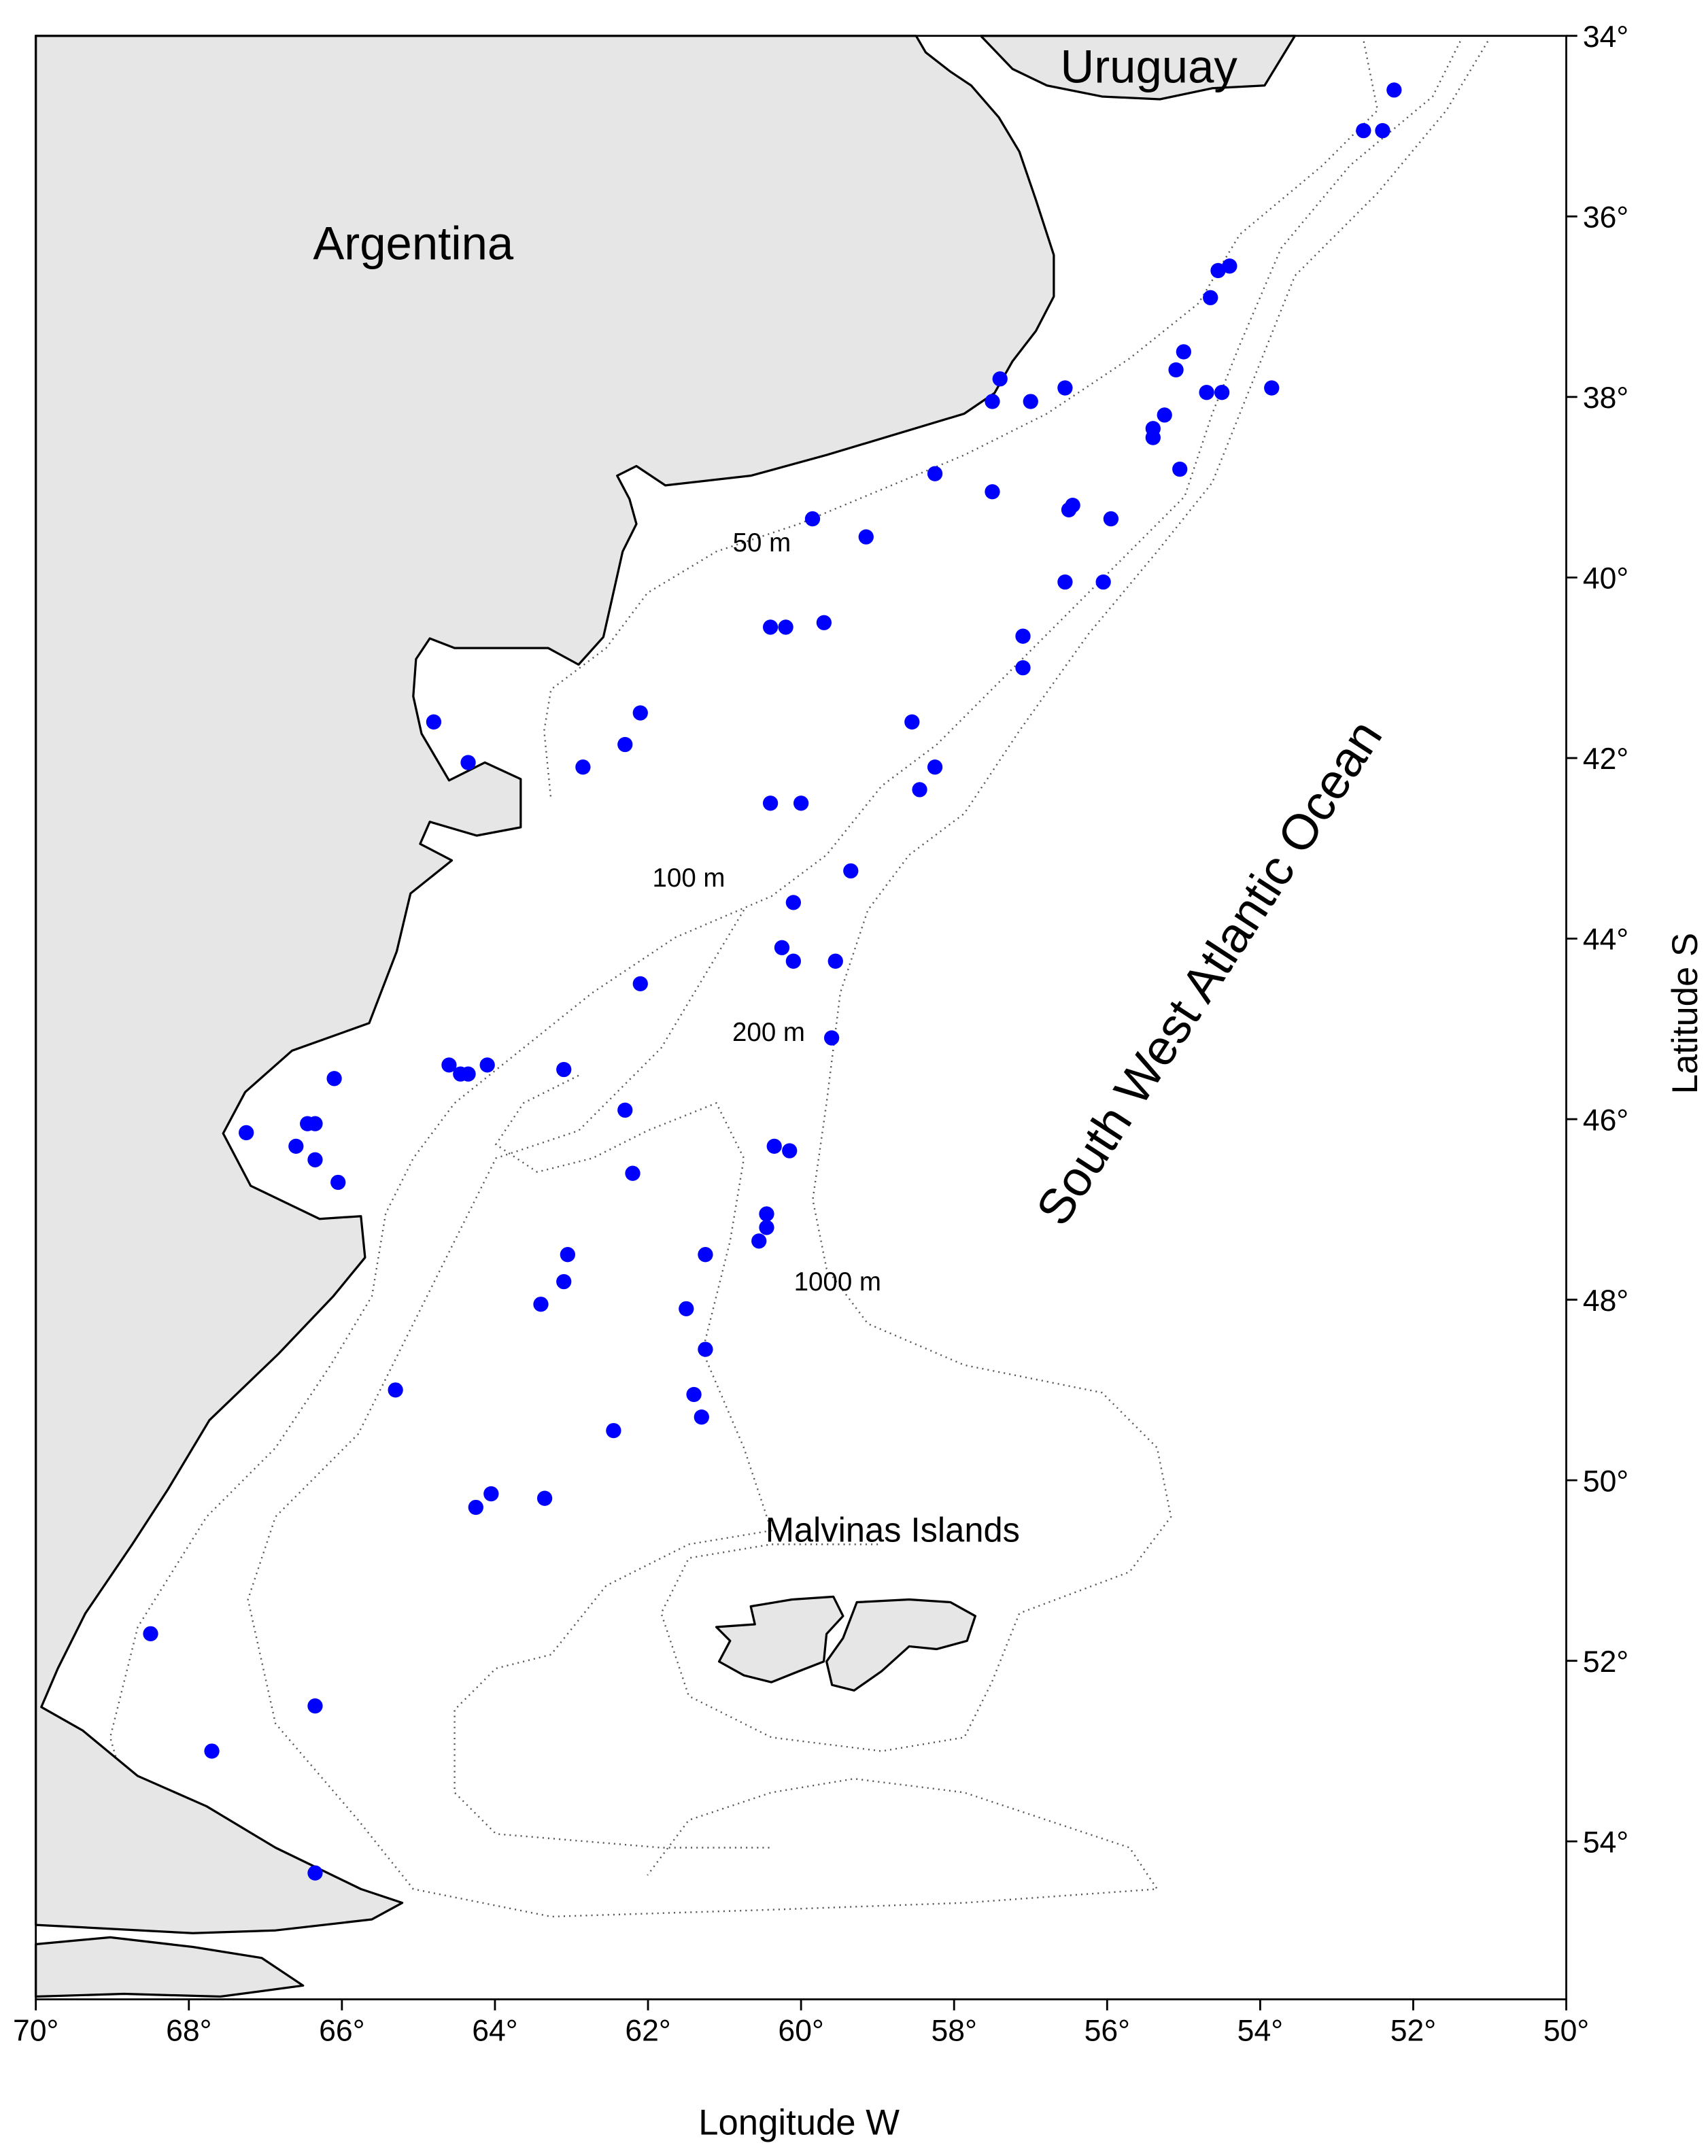 The width and height of the screenshot is (1708, 2156). What do you see at coordinates (188, 2030) in the screenshot?
I see `x-tick-label: 68°` at bounding box center [188, 2030].